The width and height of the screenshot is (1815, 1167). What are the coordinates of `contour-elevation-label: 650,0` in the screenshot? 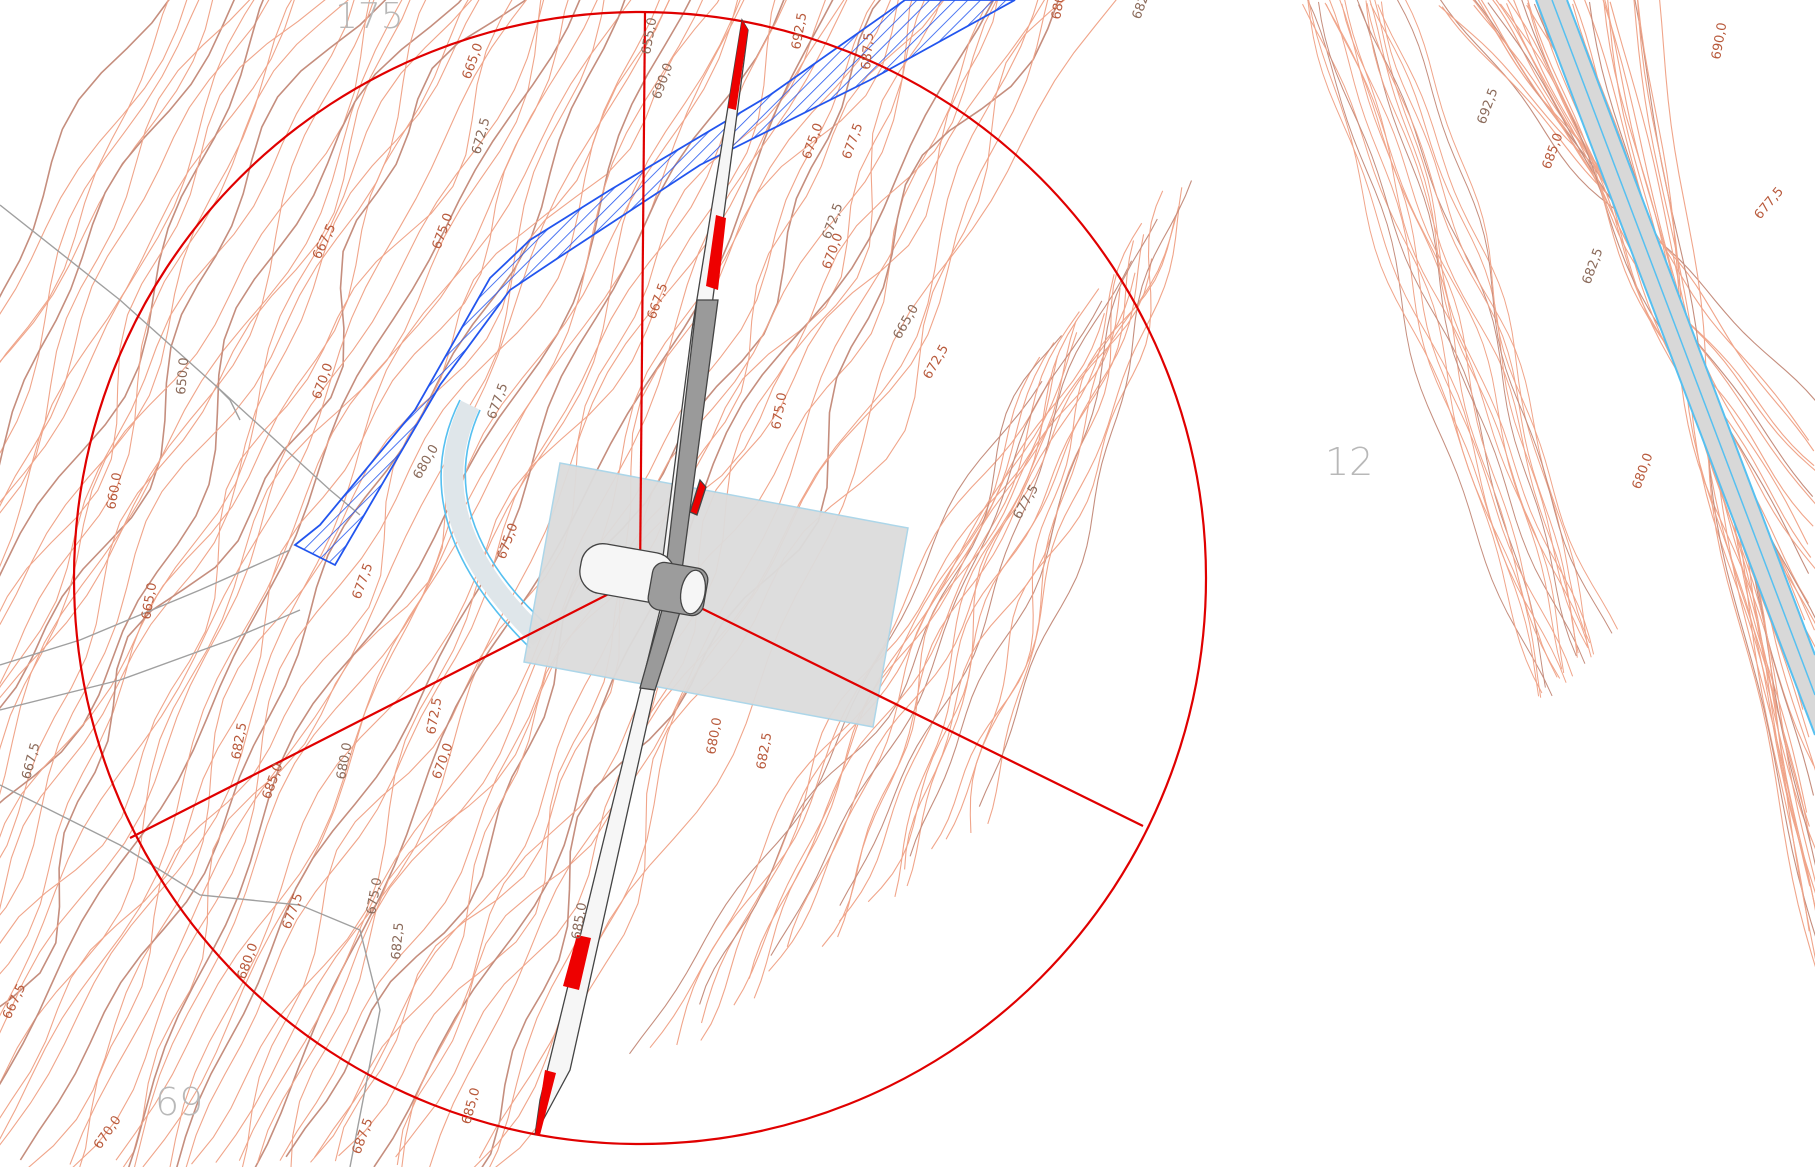 It's located at (183, 376).